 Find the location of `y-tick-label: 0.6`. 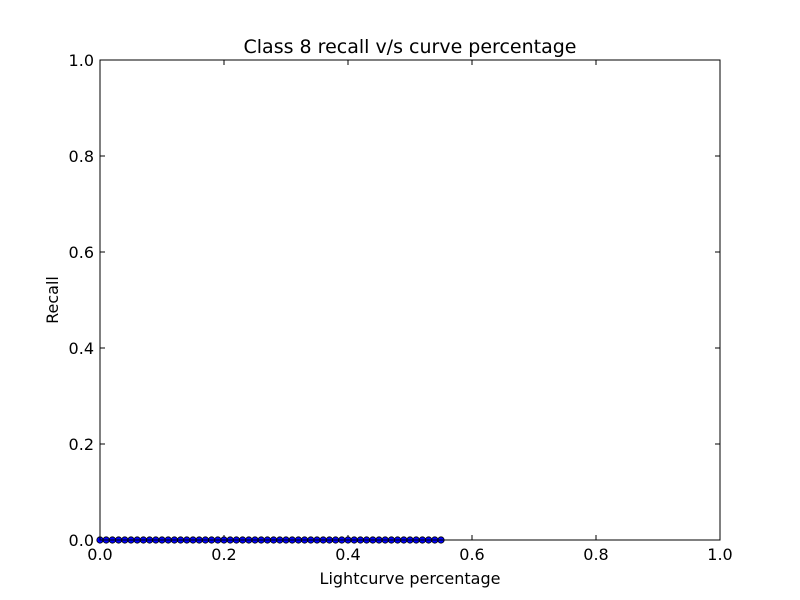

y-tick-label: 0.6 is located at coordinates (81, 252).